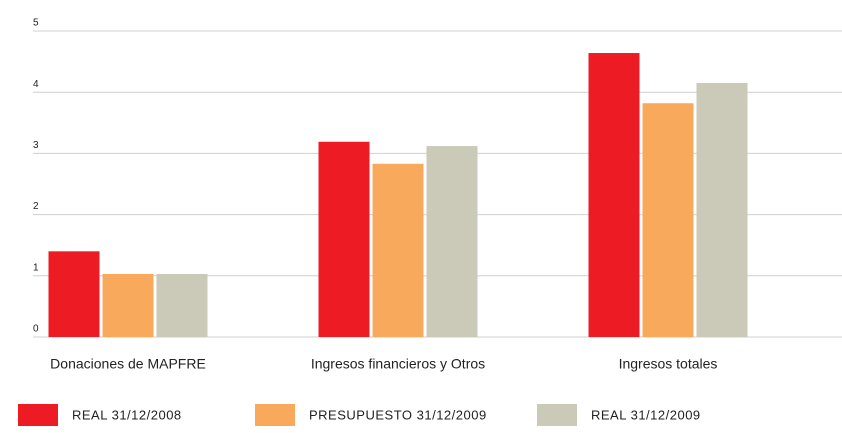 This screenshot has width=842, height=433. Describe the element at coordinates (646, 414) in the screenshot. I see `legend-label: REAL 31/12/2009` at that location.